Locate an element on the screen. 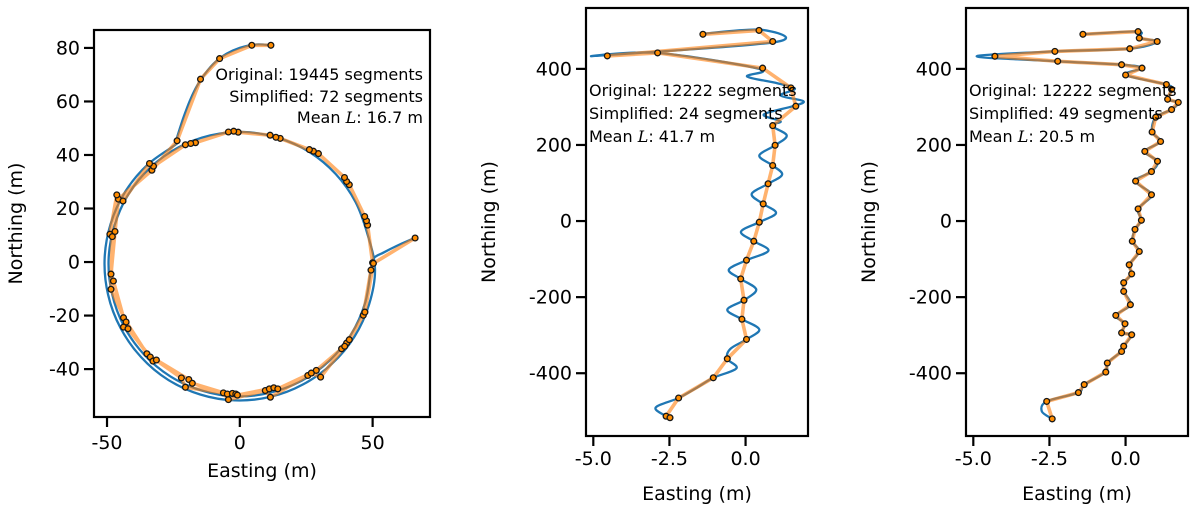 The image size is (1200, 521). mean-value: : 41.7 m is located at coordinates (682, 136).